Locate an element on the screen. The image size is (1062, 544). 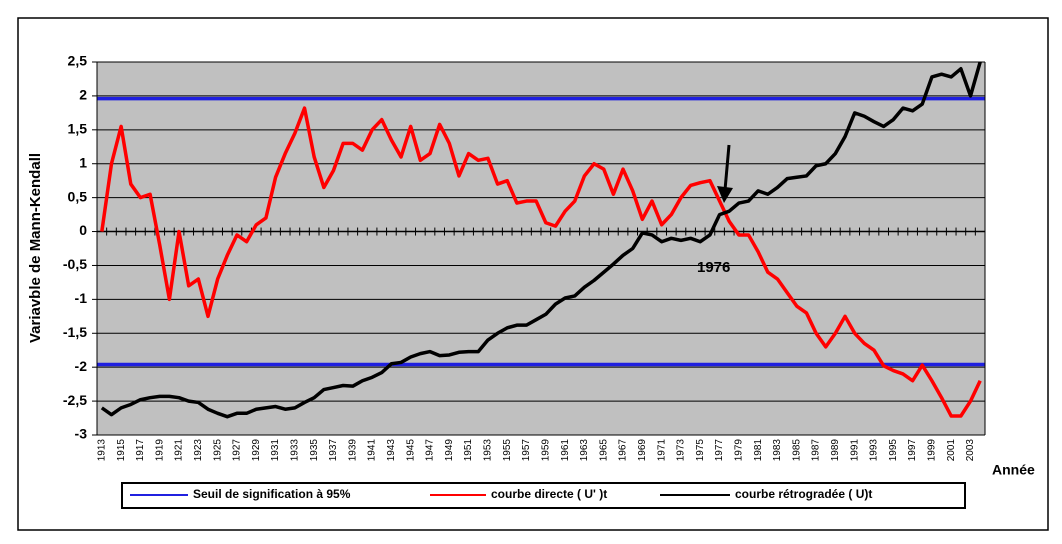
y-tick-label: -1 is located at coordinates (81, 298).